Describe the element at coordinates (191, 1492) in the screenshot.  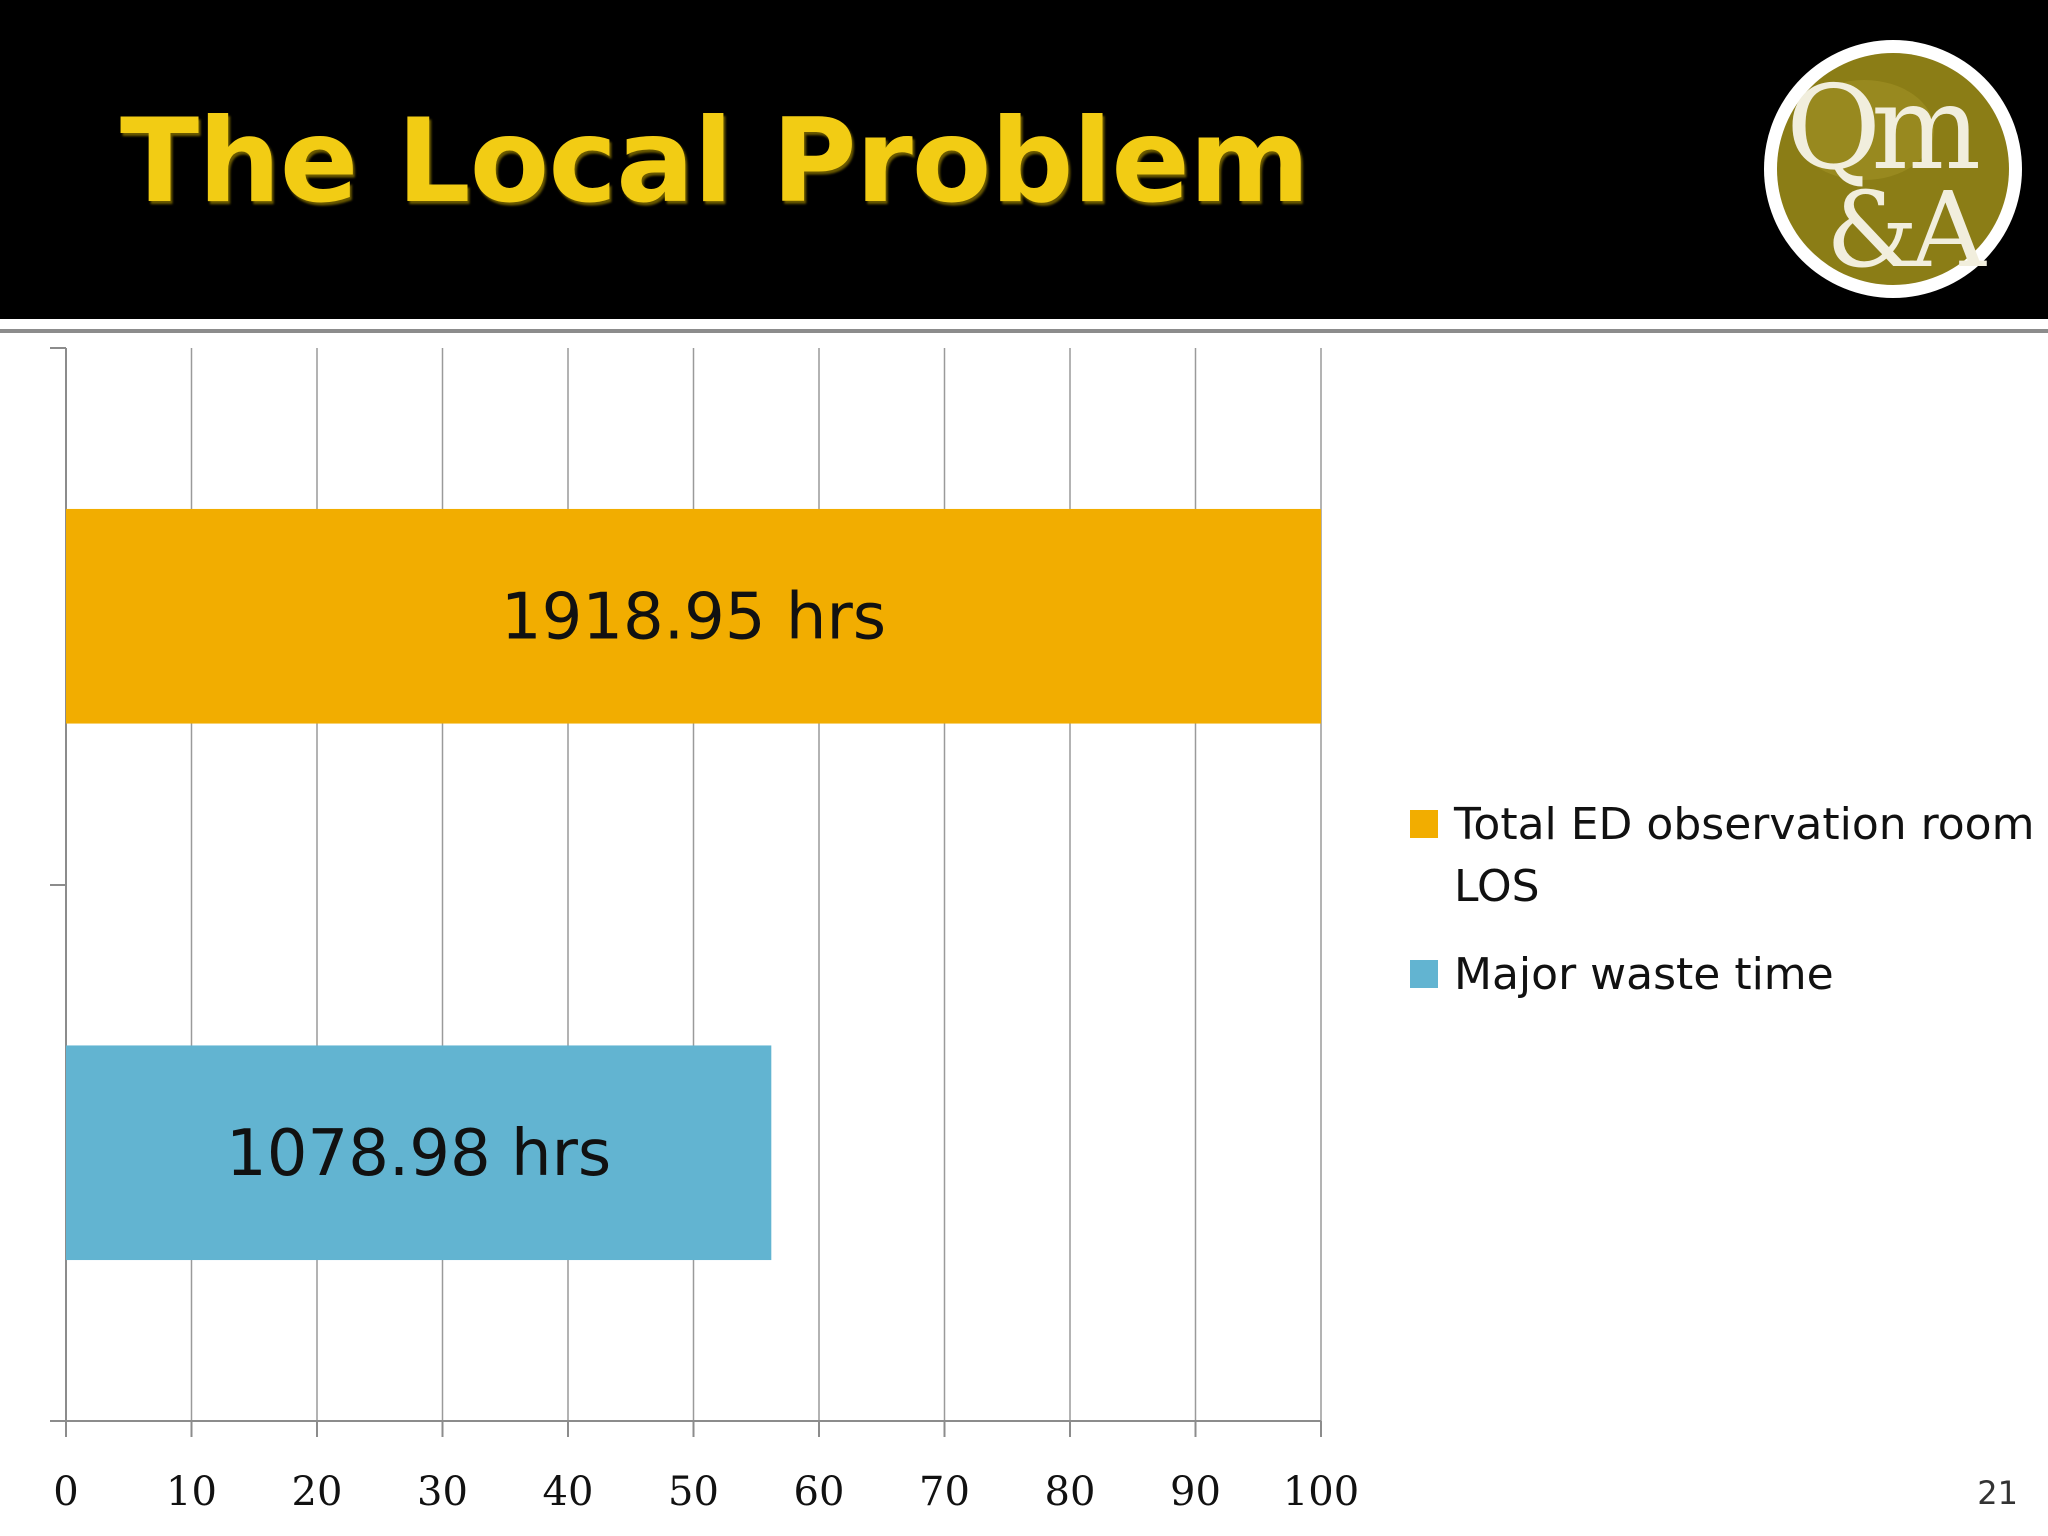
I see `x-tick-label: 10` at that location.